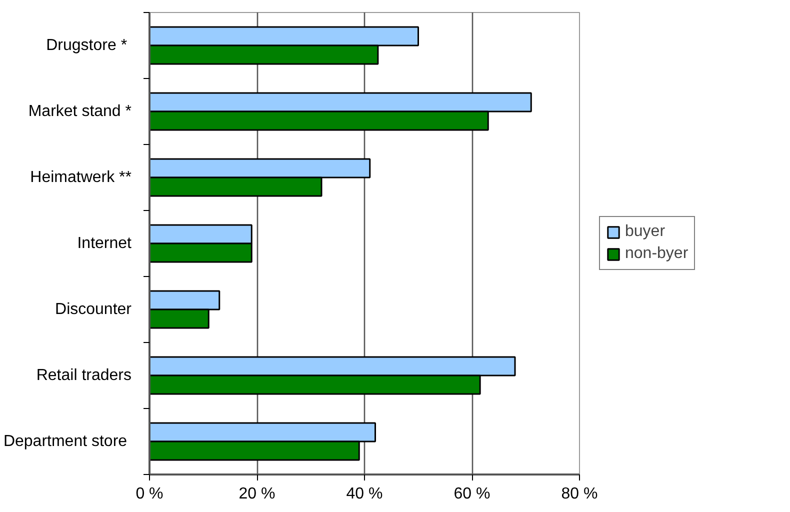 The width and height of the screenshot is (790, 512). Describe the element at coordinates (257, 494) in the screenshot. I see `x-tick-label: 20 %` at that location.